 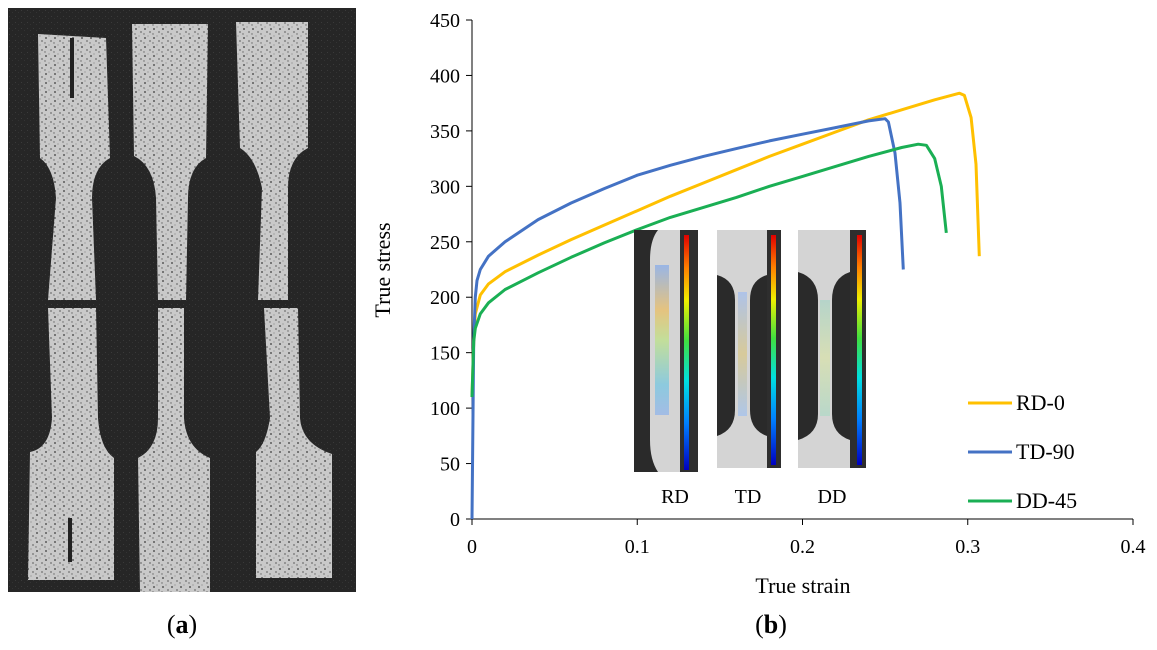 I want to click on caption-a: (a), so click(x=182, y=624).